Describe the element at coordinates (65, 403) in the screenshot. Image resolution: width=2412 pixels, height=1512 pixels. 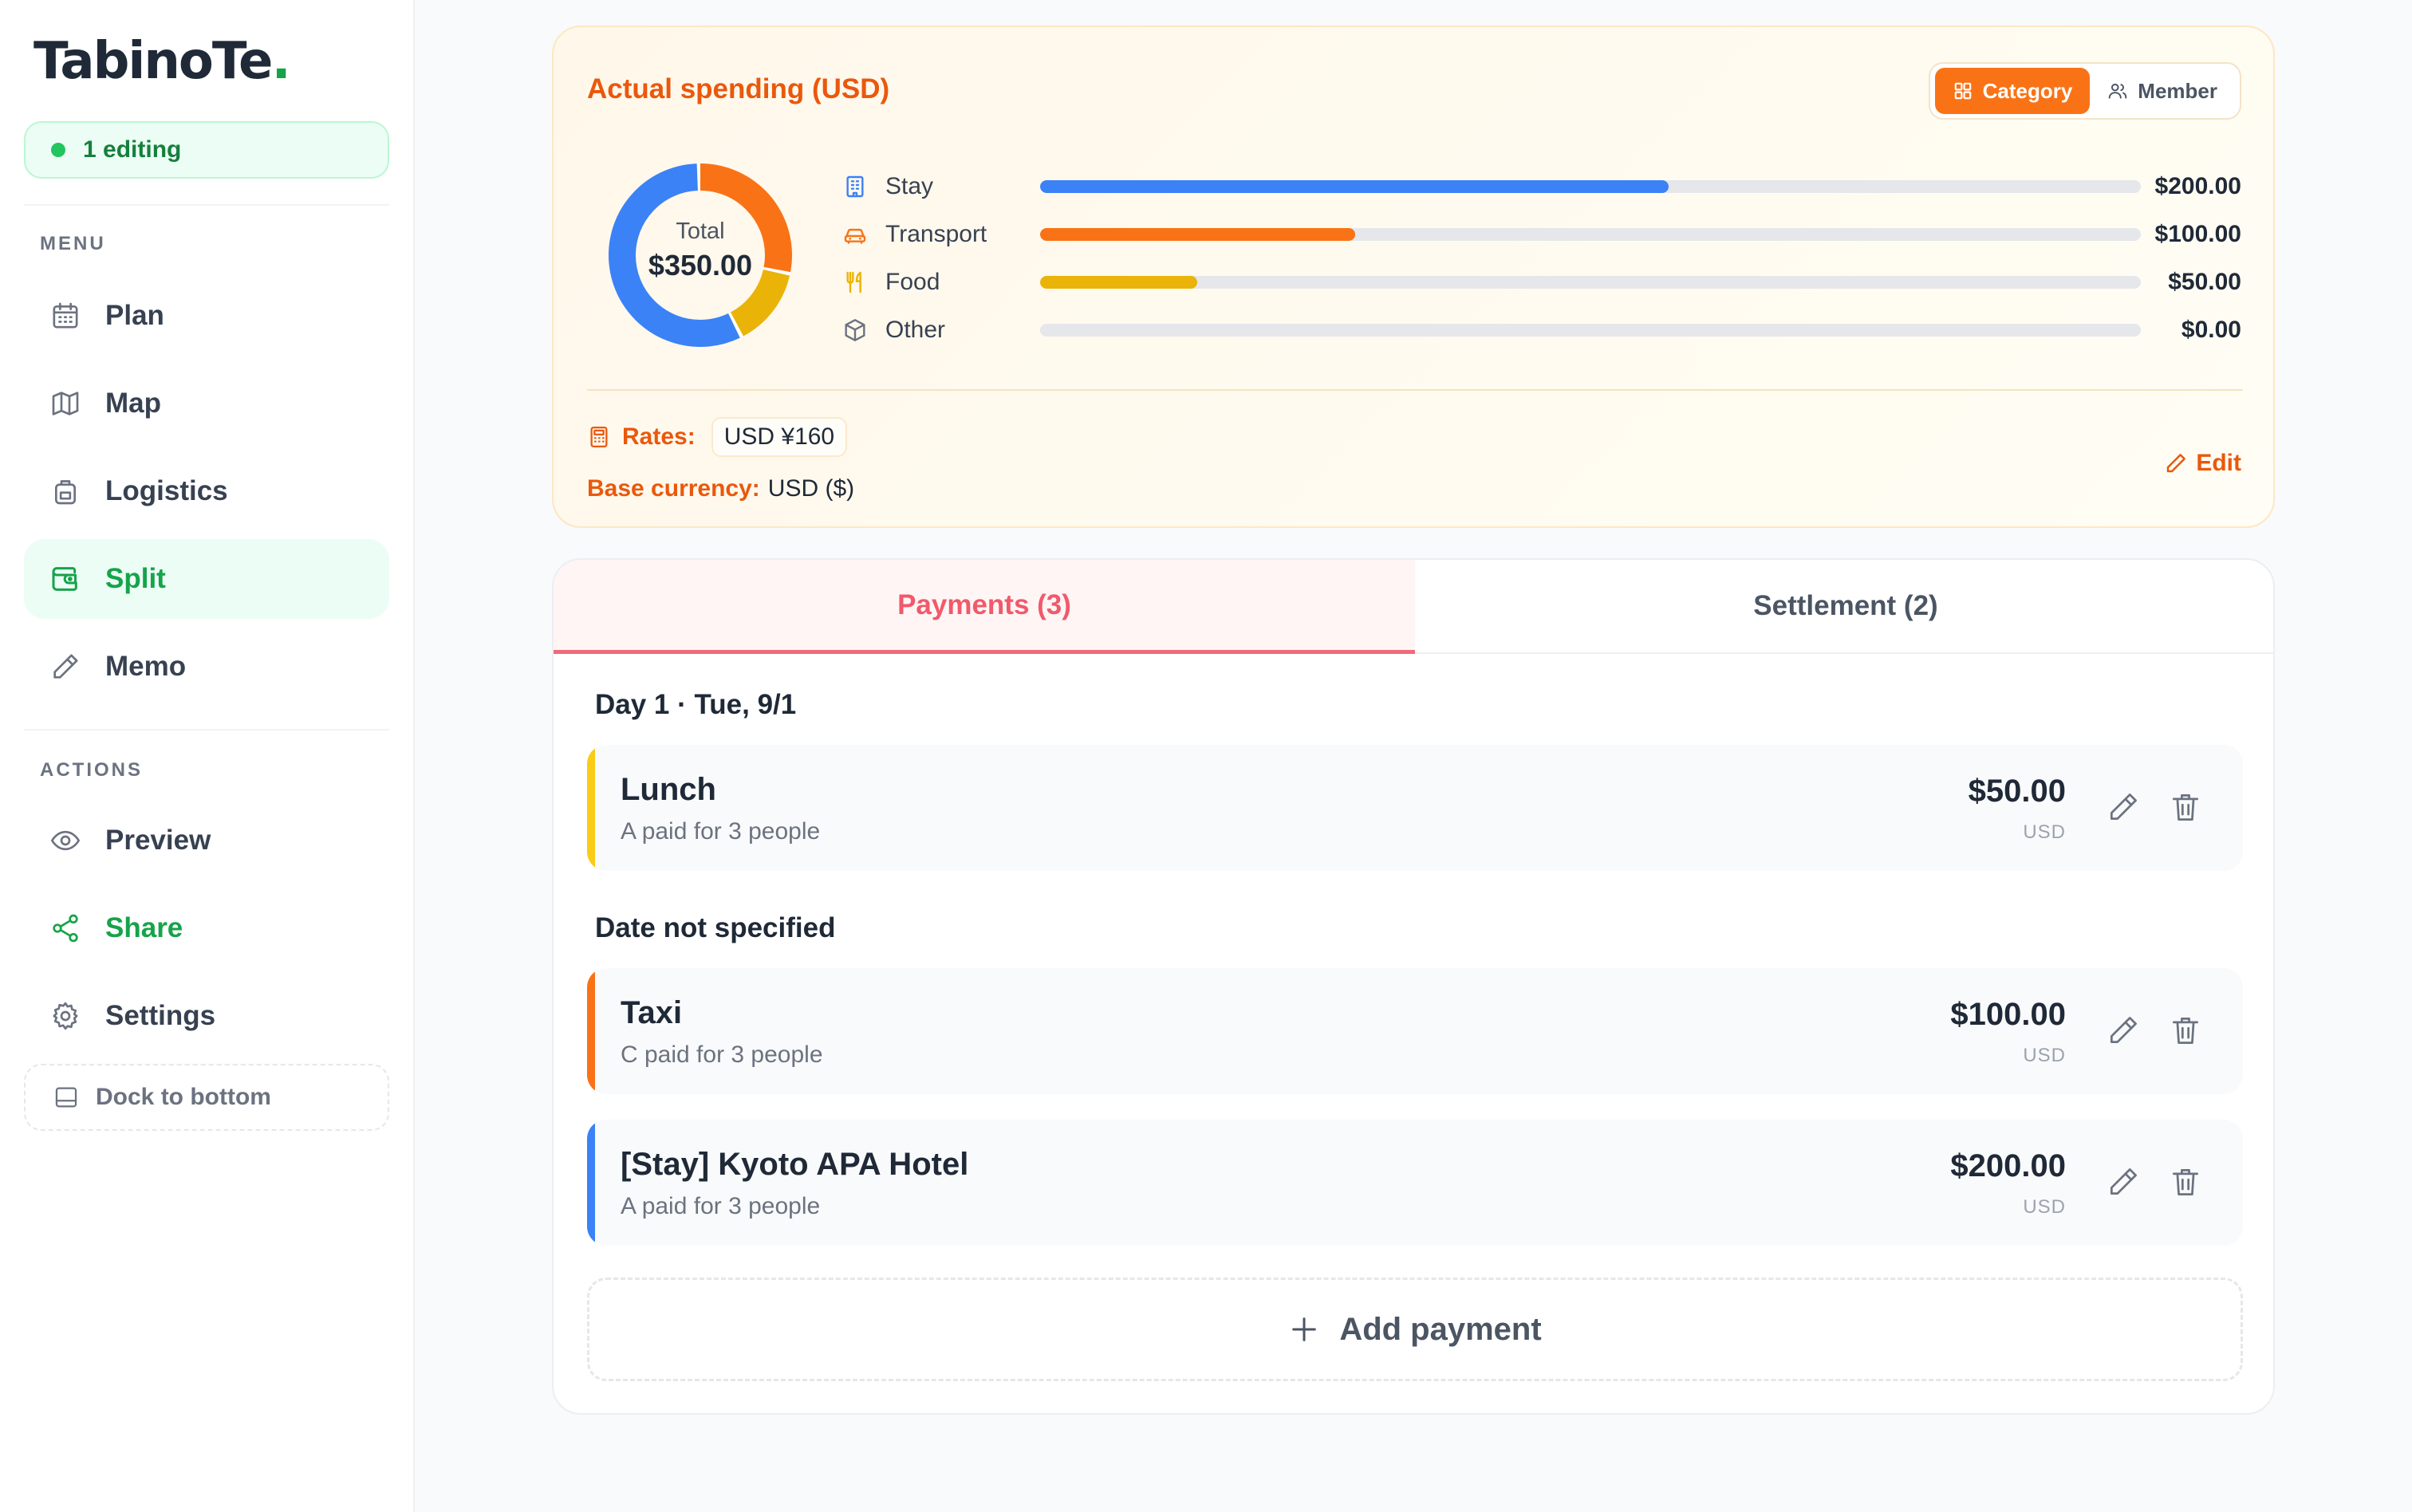
I see `map-icon` at that location.